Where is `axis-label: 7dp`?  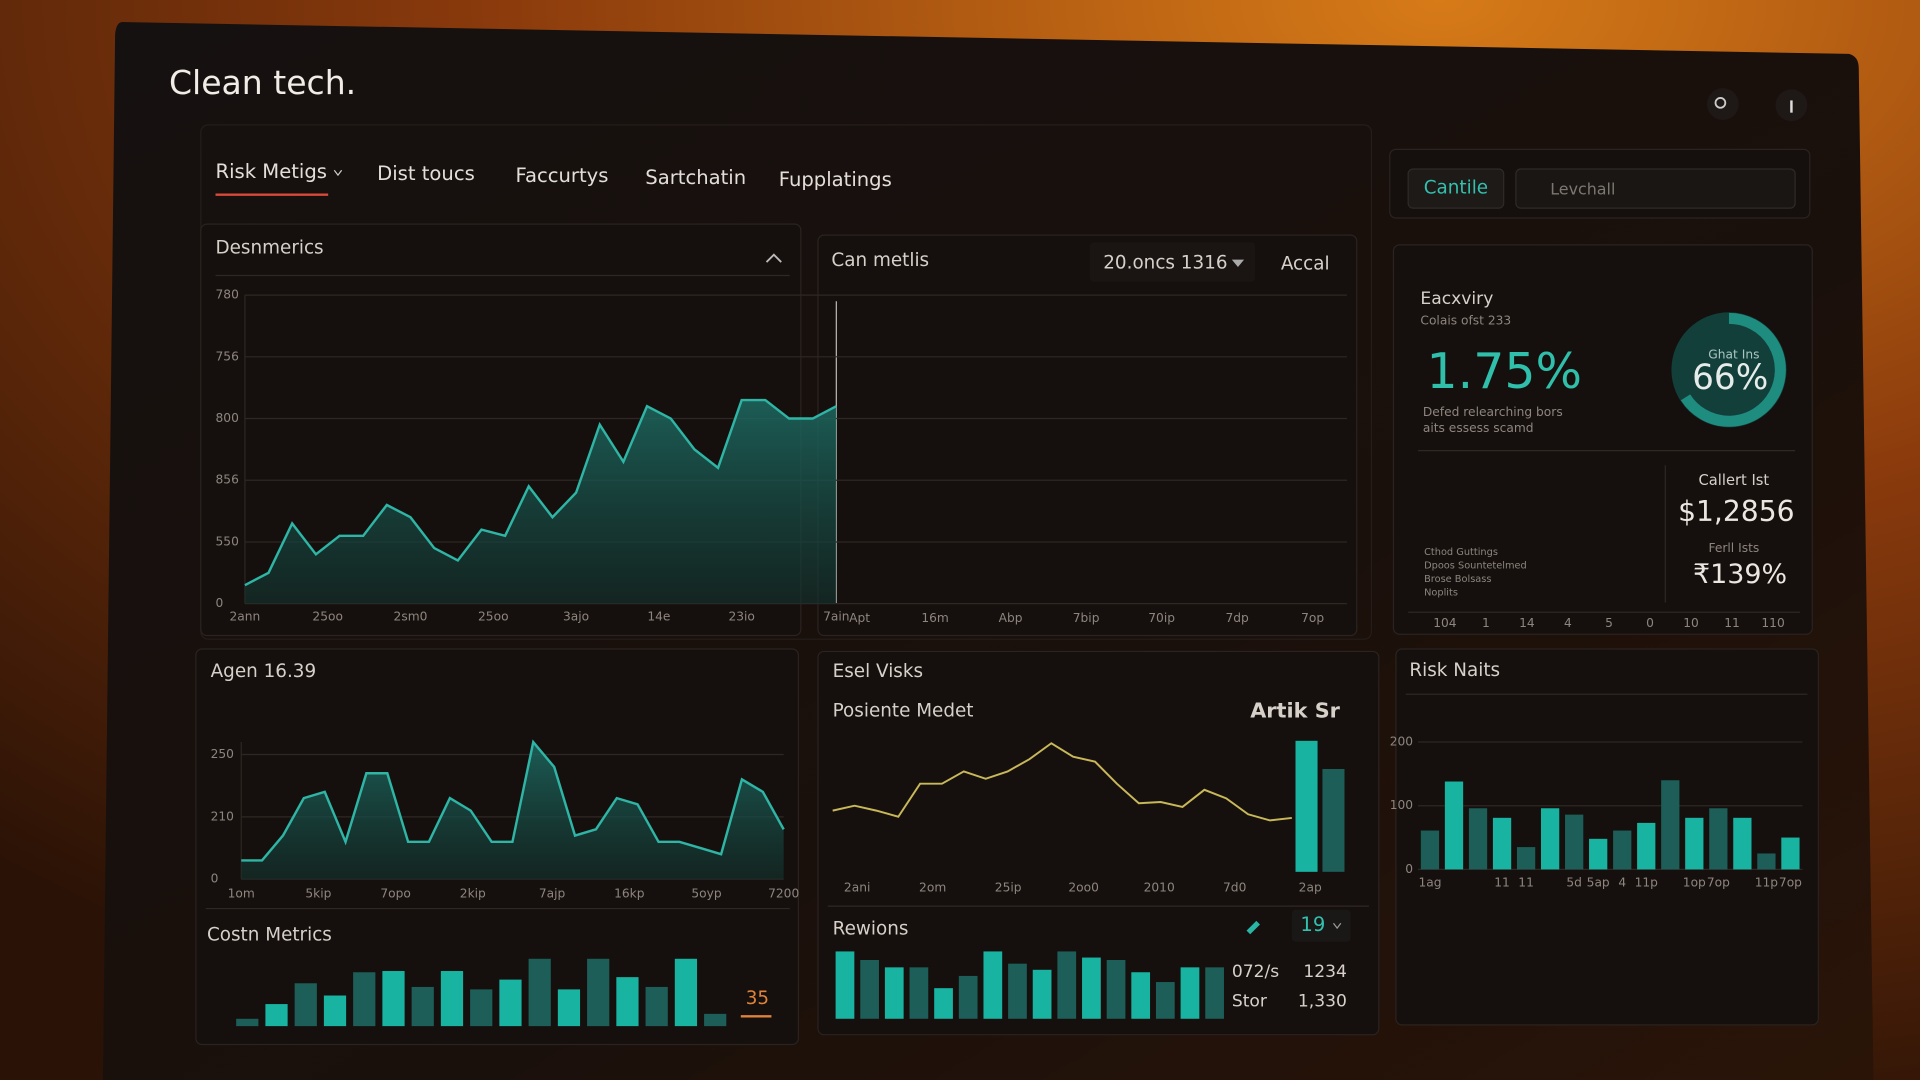 axis-label: 7dp is located at coordinates (1237, 618).